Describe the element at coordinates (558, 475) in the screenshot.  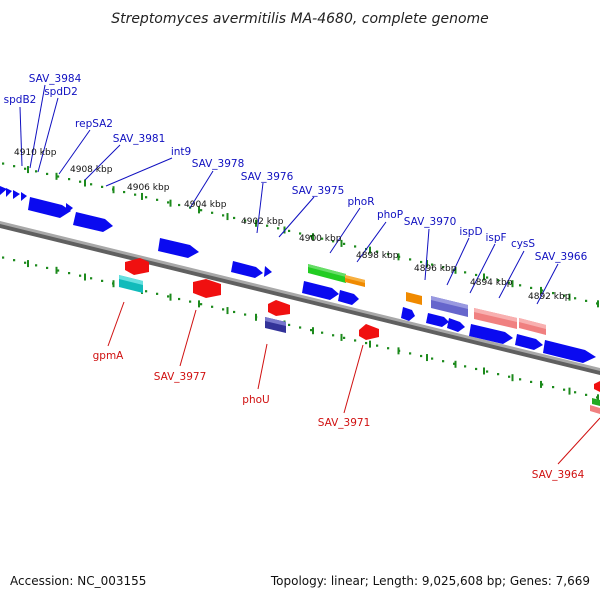
I see `gene-label: SAV_3964` at that location.